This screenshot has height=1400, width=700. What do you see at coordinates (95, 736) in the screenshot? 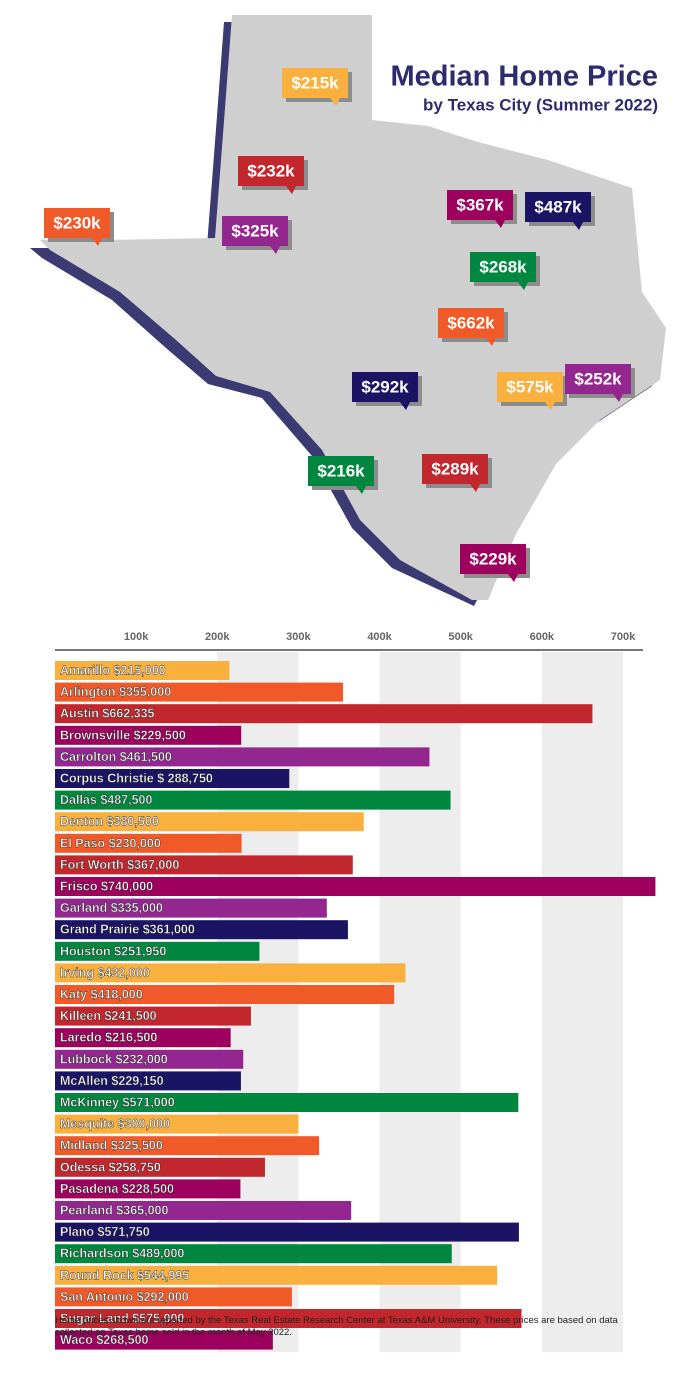
I see `category-name: Brownsville` at bounding box center [95, 736].